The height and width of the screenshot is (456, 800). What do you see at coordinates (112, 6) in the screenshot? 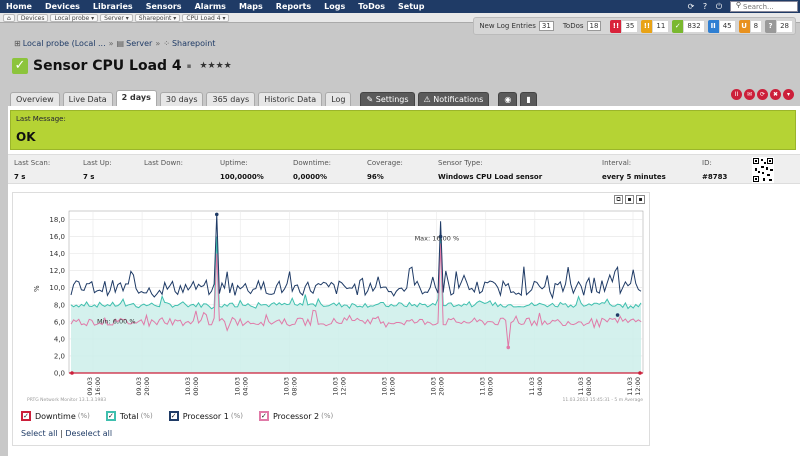
I see `menu-libraries: Libraries` at bounding box center [112, 6].